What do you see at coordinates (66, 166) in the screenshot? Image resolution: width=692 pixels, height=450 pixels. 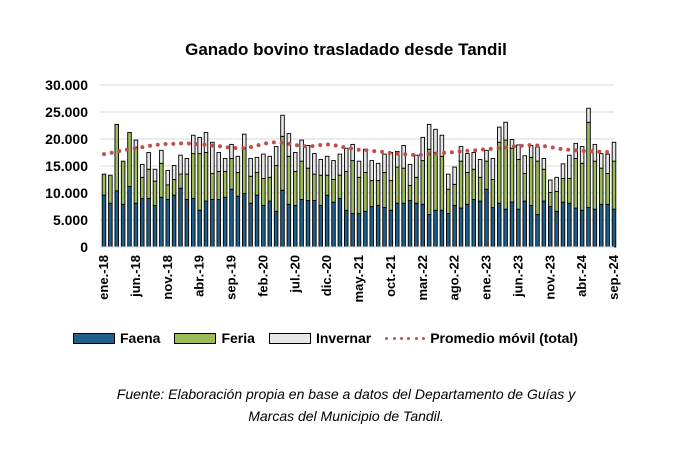 I see `y-tick-label: 15.000` at bounding box center [66, 166].